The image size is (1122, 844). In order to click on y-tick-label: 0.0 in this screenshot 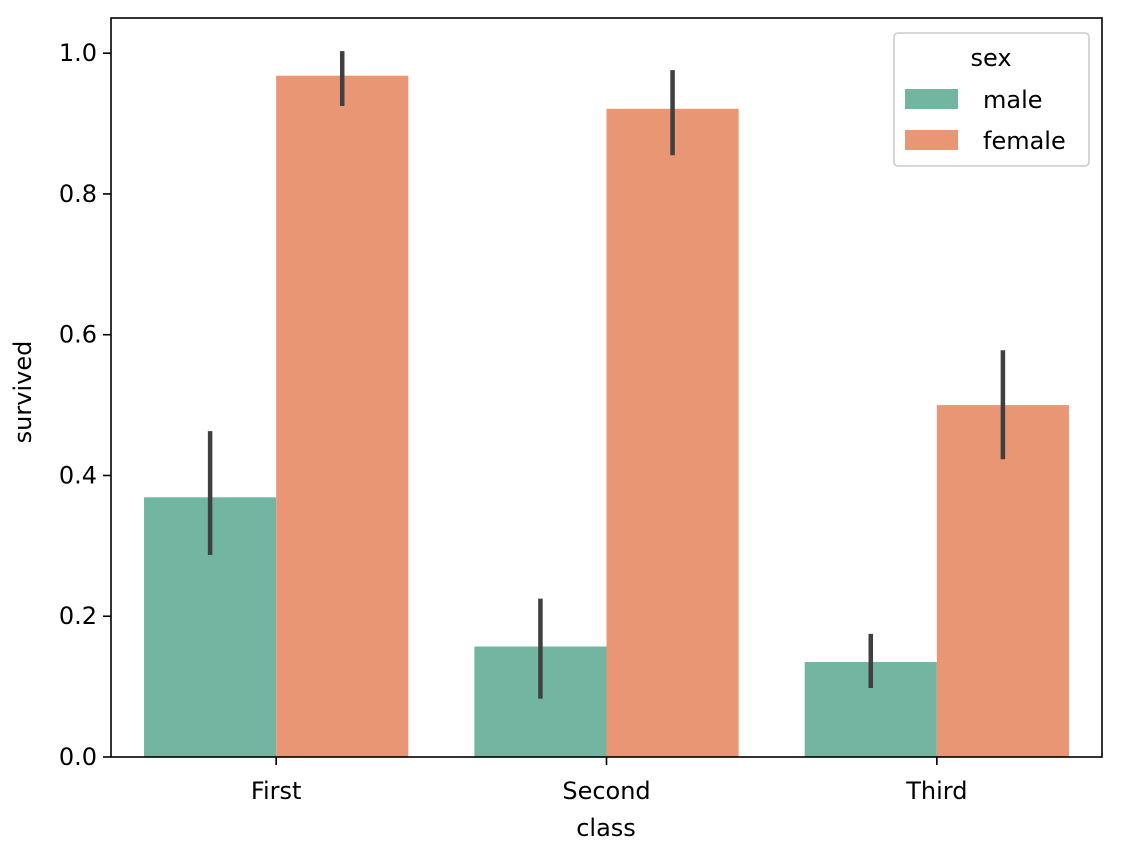, I will do `click(78, 757)`.